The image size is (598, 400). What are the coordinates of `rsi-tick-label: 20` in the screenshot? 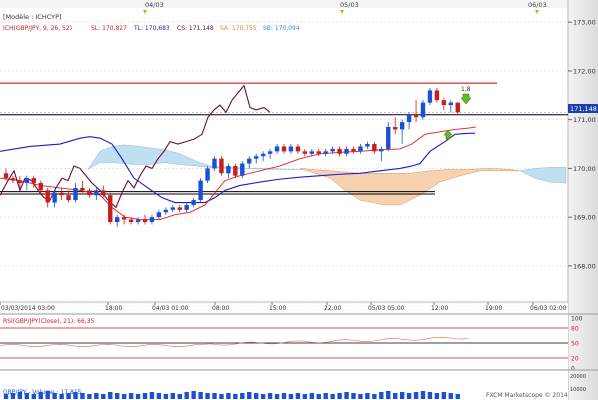 It's located at (575, 359).